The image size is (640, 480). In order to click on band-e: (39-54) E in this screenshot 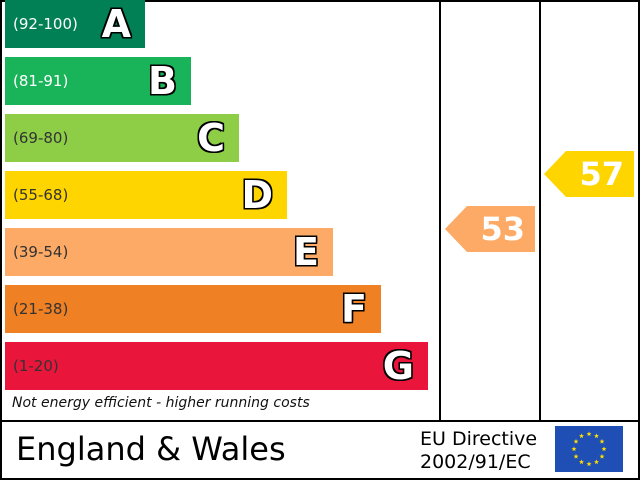, I will do `click(169, 252)`.